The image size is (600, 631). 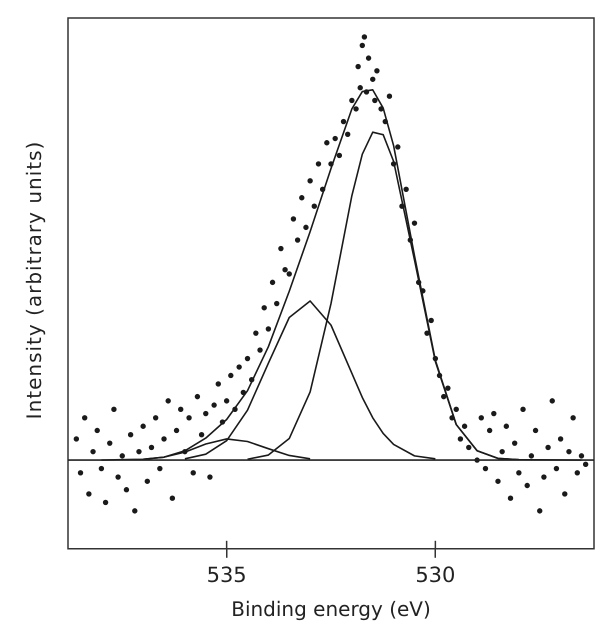 What do you see at coordinates (435, 574) in the screenshot?
I see `x-tick-label: 530` at bounding box center [435, 574].